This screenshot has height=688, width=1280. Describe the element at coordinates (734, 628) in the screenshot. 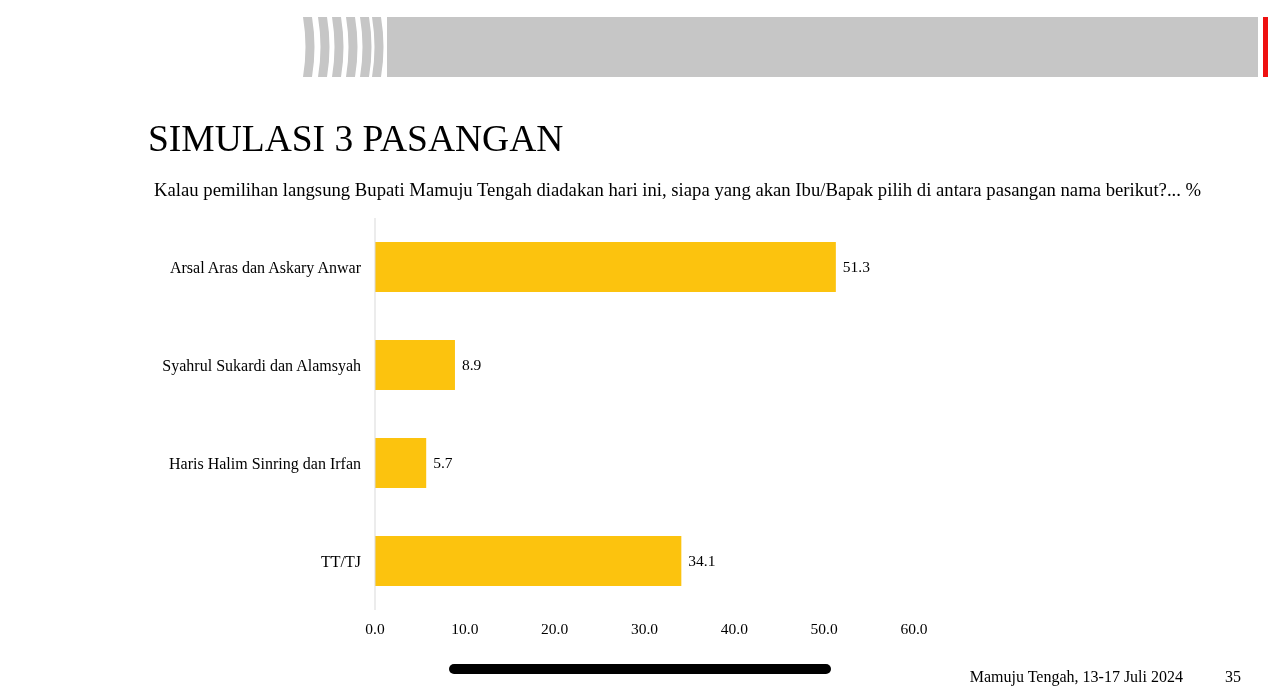

I see `x-tick-label: 40.0` at that location.